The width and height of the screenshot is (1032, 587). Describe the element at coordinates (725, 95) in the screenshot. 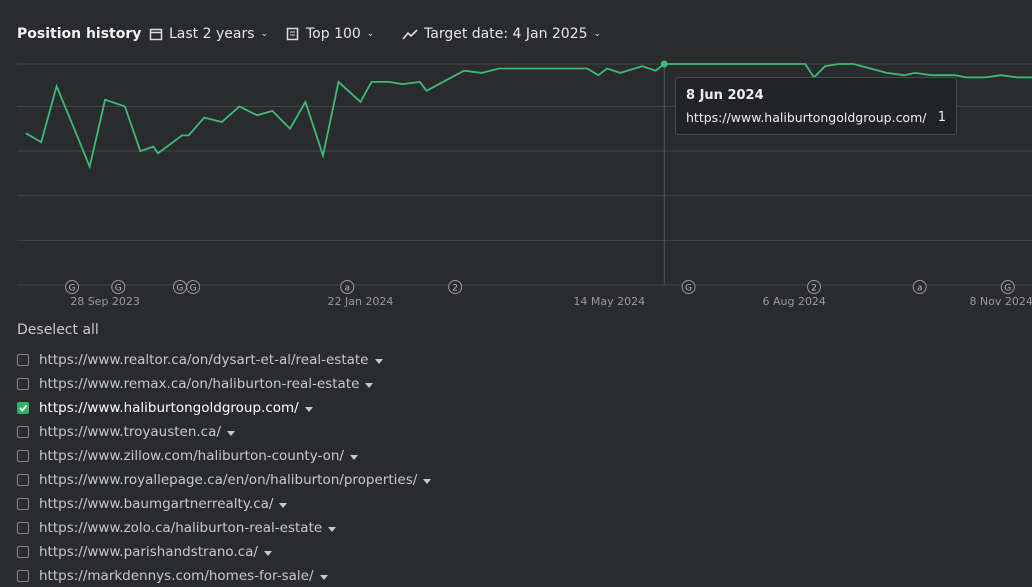

I see `tooltip-date: 8 Jun 2024` at that location.